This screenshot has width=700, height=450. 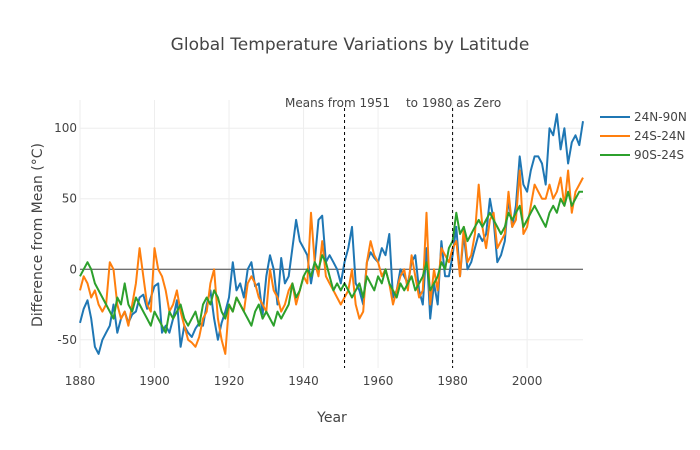 What do you see at coordinates (337, 103) in the screenshot?
I see `annotation-text-left: Means from 1951` at bounding box center [337, 103].